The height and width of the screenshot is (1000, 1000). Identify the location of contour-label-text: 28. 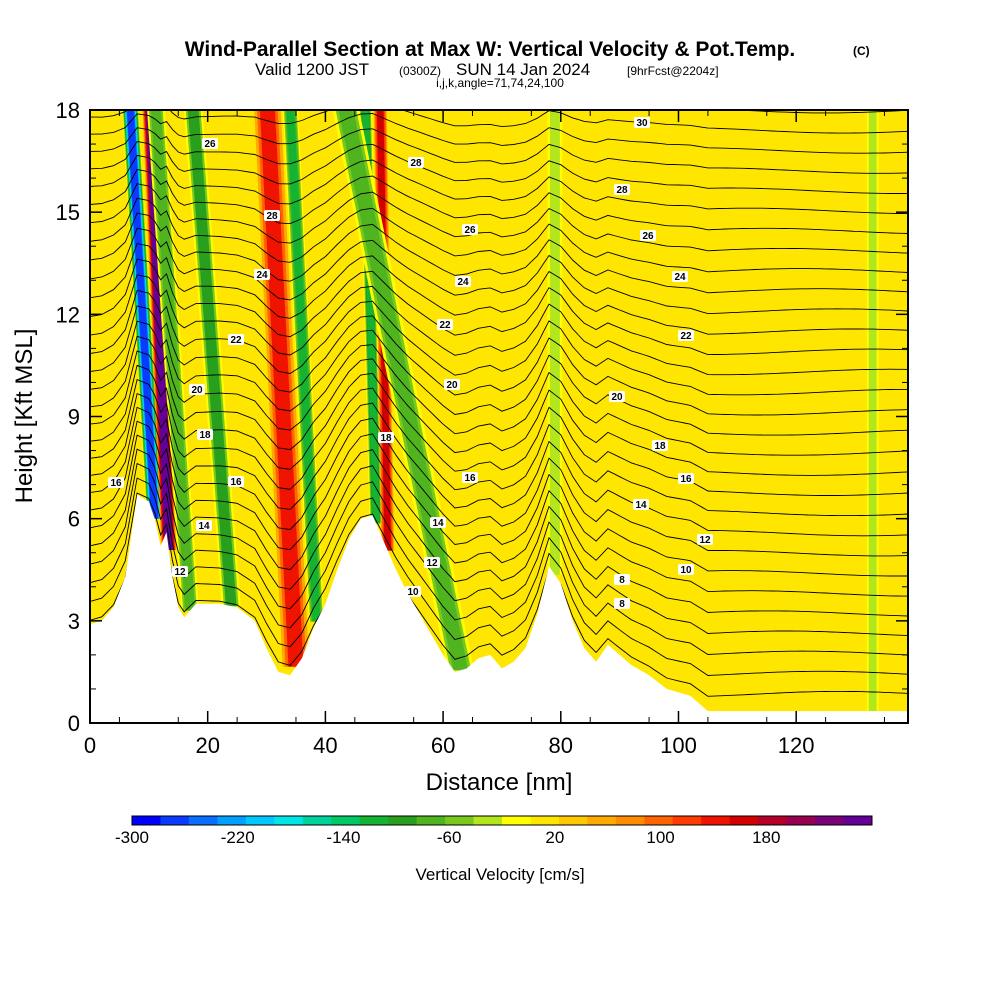
(272, 216).